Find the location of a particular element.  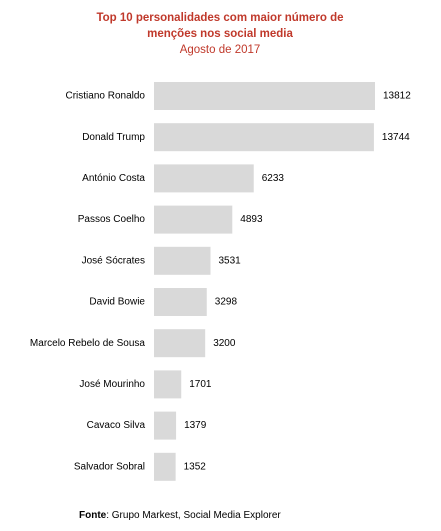

value-label: 3200 is located at coordinates (224, 343).